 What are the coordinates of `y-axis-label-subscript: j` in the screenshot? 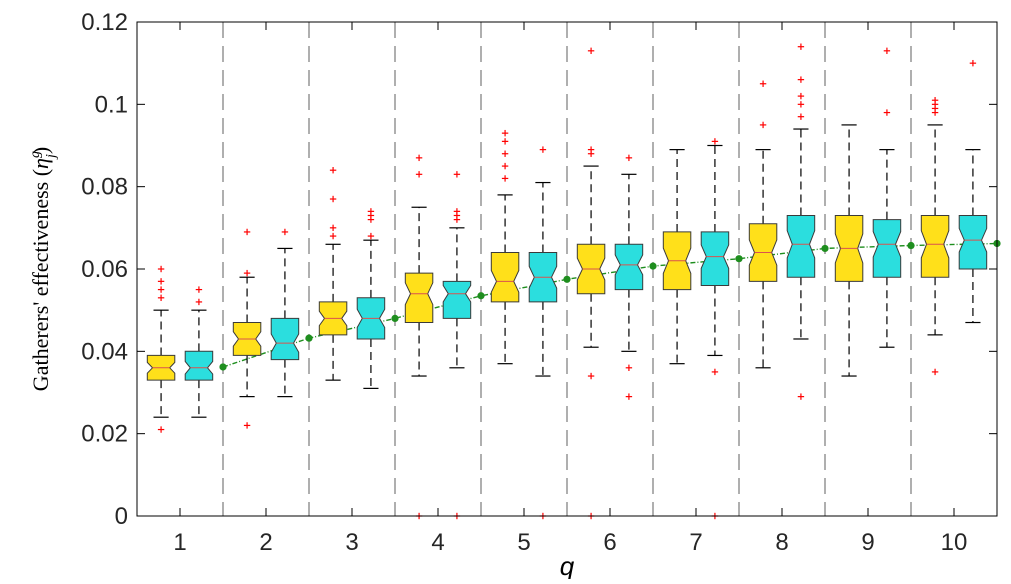 It's located at (51, 157).